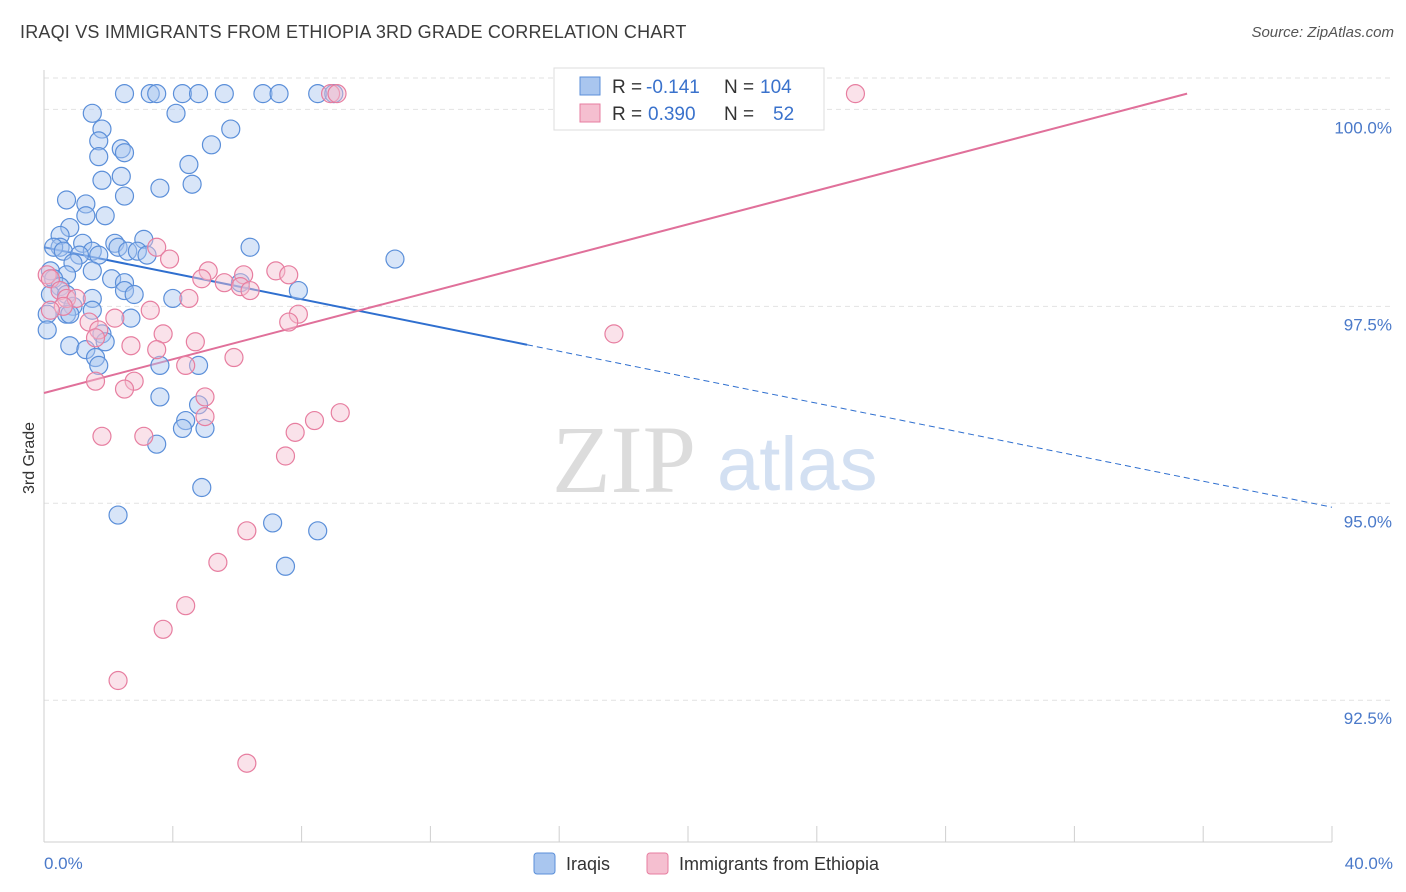 The width and height of the screenshot is (1406, 892). Describe the element at coordinates (1368, 718) in the screenshot. I see `y-tick-label: 92.5%` at that location.